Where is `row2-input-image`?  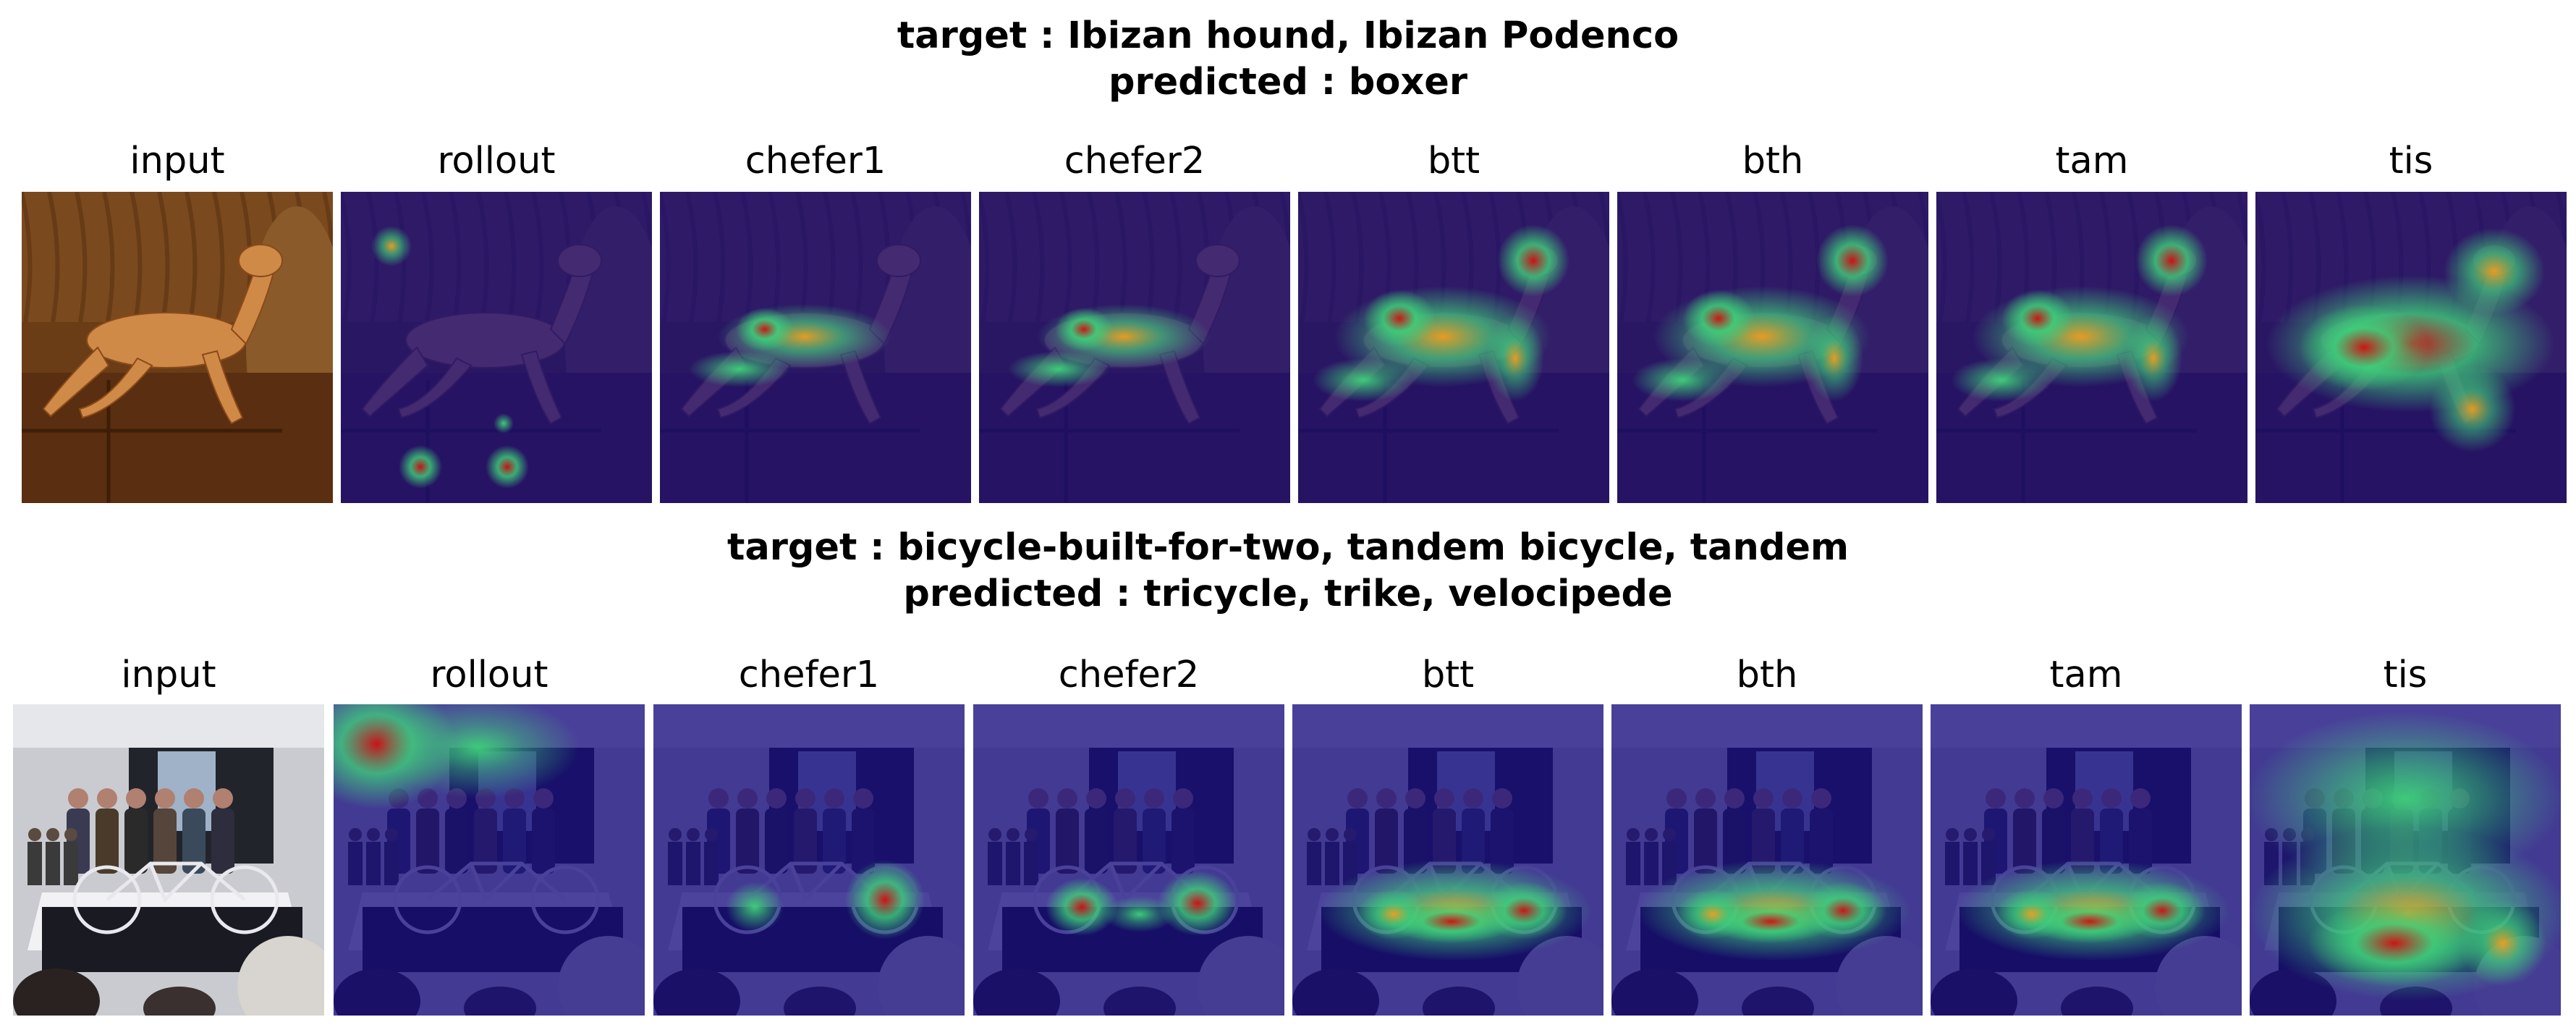
row2-input-image is located at coordinates (168, 860).